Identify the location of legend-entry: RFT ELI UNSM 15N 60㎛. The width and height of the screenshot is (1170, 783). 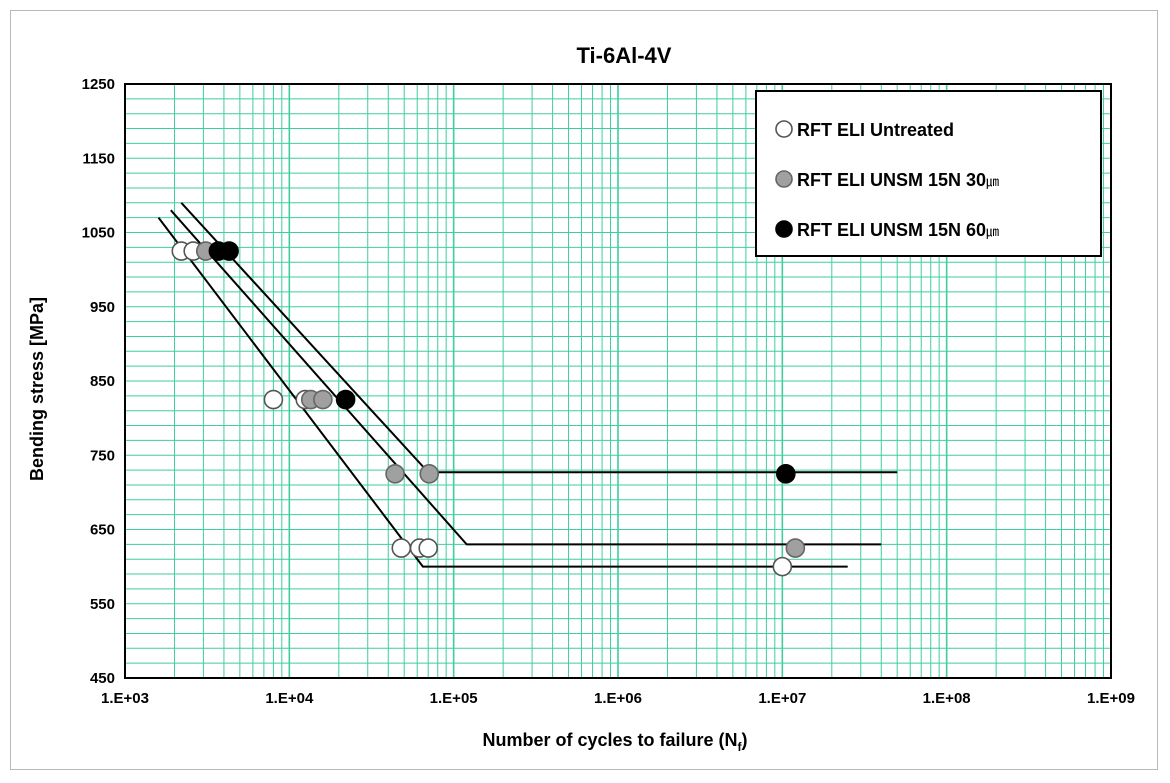
(898, 230).